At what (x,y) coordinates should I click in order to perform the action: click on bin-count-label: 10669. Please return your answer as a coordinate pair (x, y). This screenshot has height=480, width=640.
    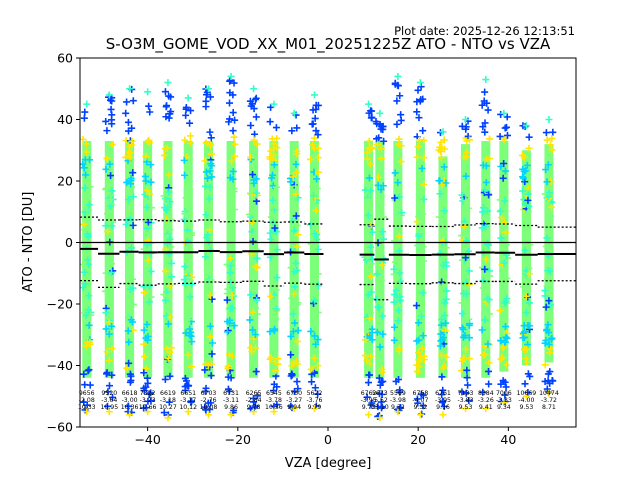
    Looking at the image, I should click on (527, 393).